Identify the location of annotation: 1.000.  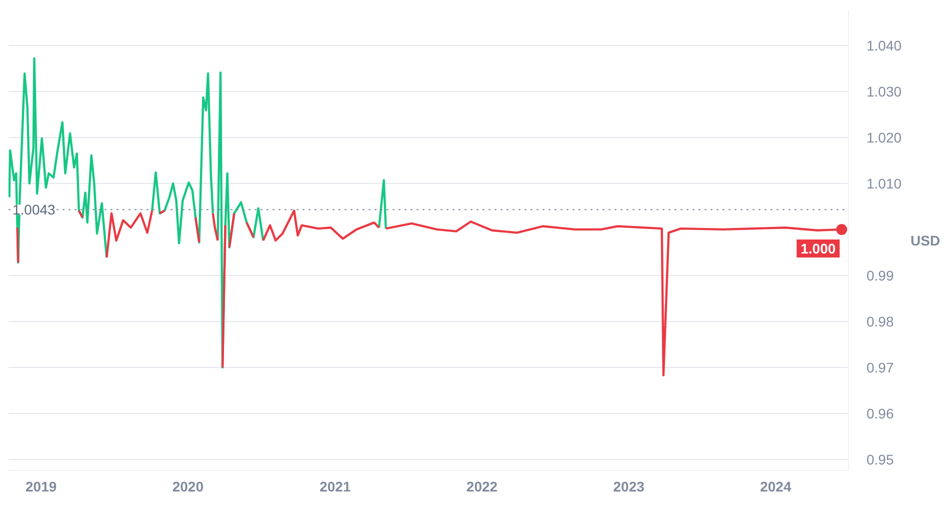
(818, 248).